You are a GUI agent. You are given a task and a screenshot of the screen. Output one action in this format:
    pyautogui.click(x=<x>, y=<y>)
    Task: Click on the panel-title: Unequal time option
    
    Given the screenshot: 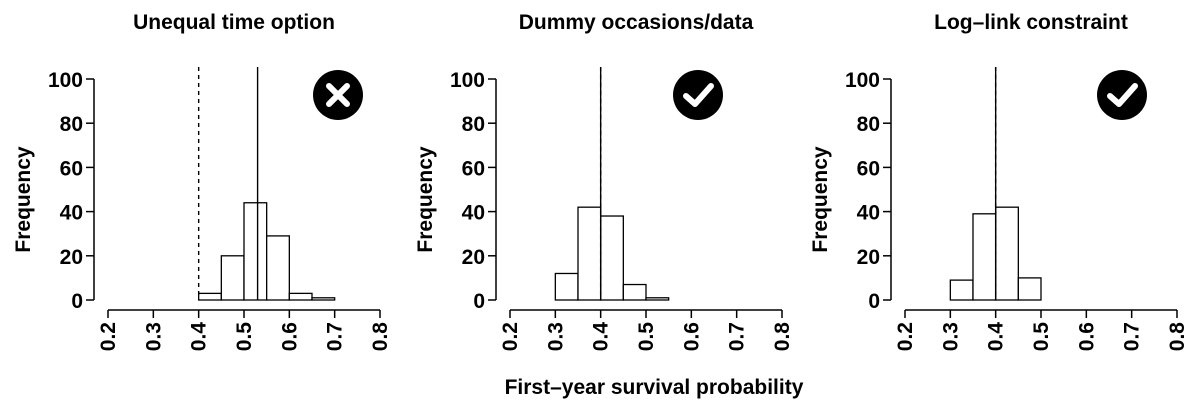 What is the action you would take?
    pyautogui.click(x=234, y=22)
    